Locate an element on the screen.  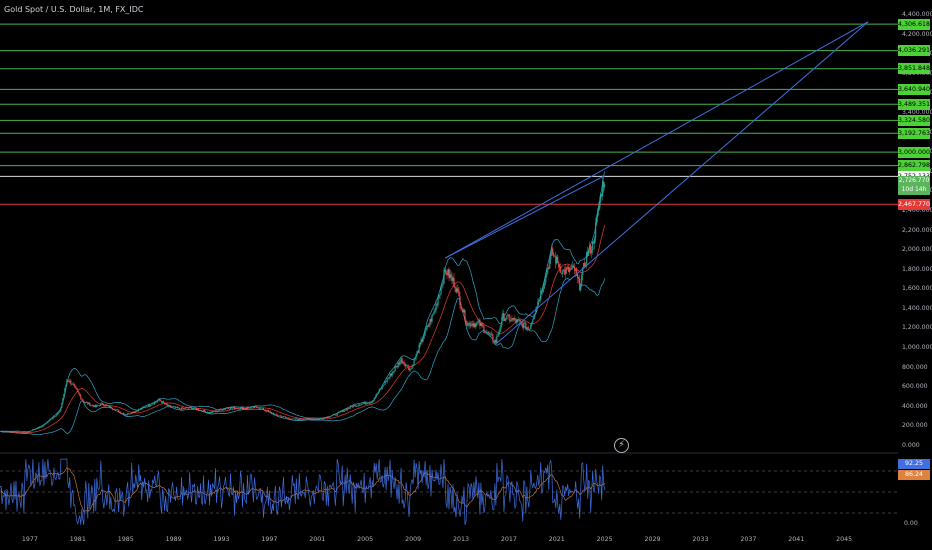
time-axis-tick: 2021 is located at coordinates (556, 539).